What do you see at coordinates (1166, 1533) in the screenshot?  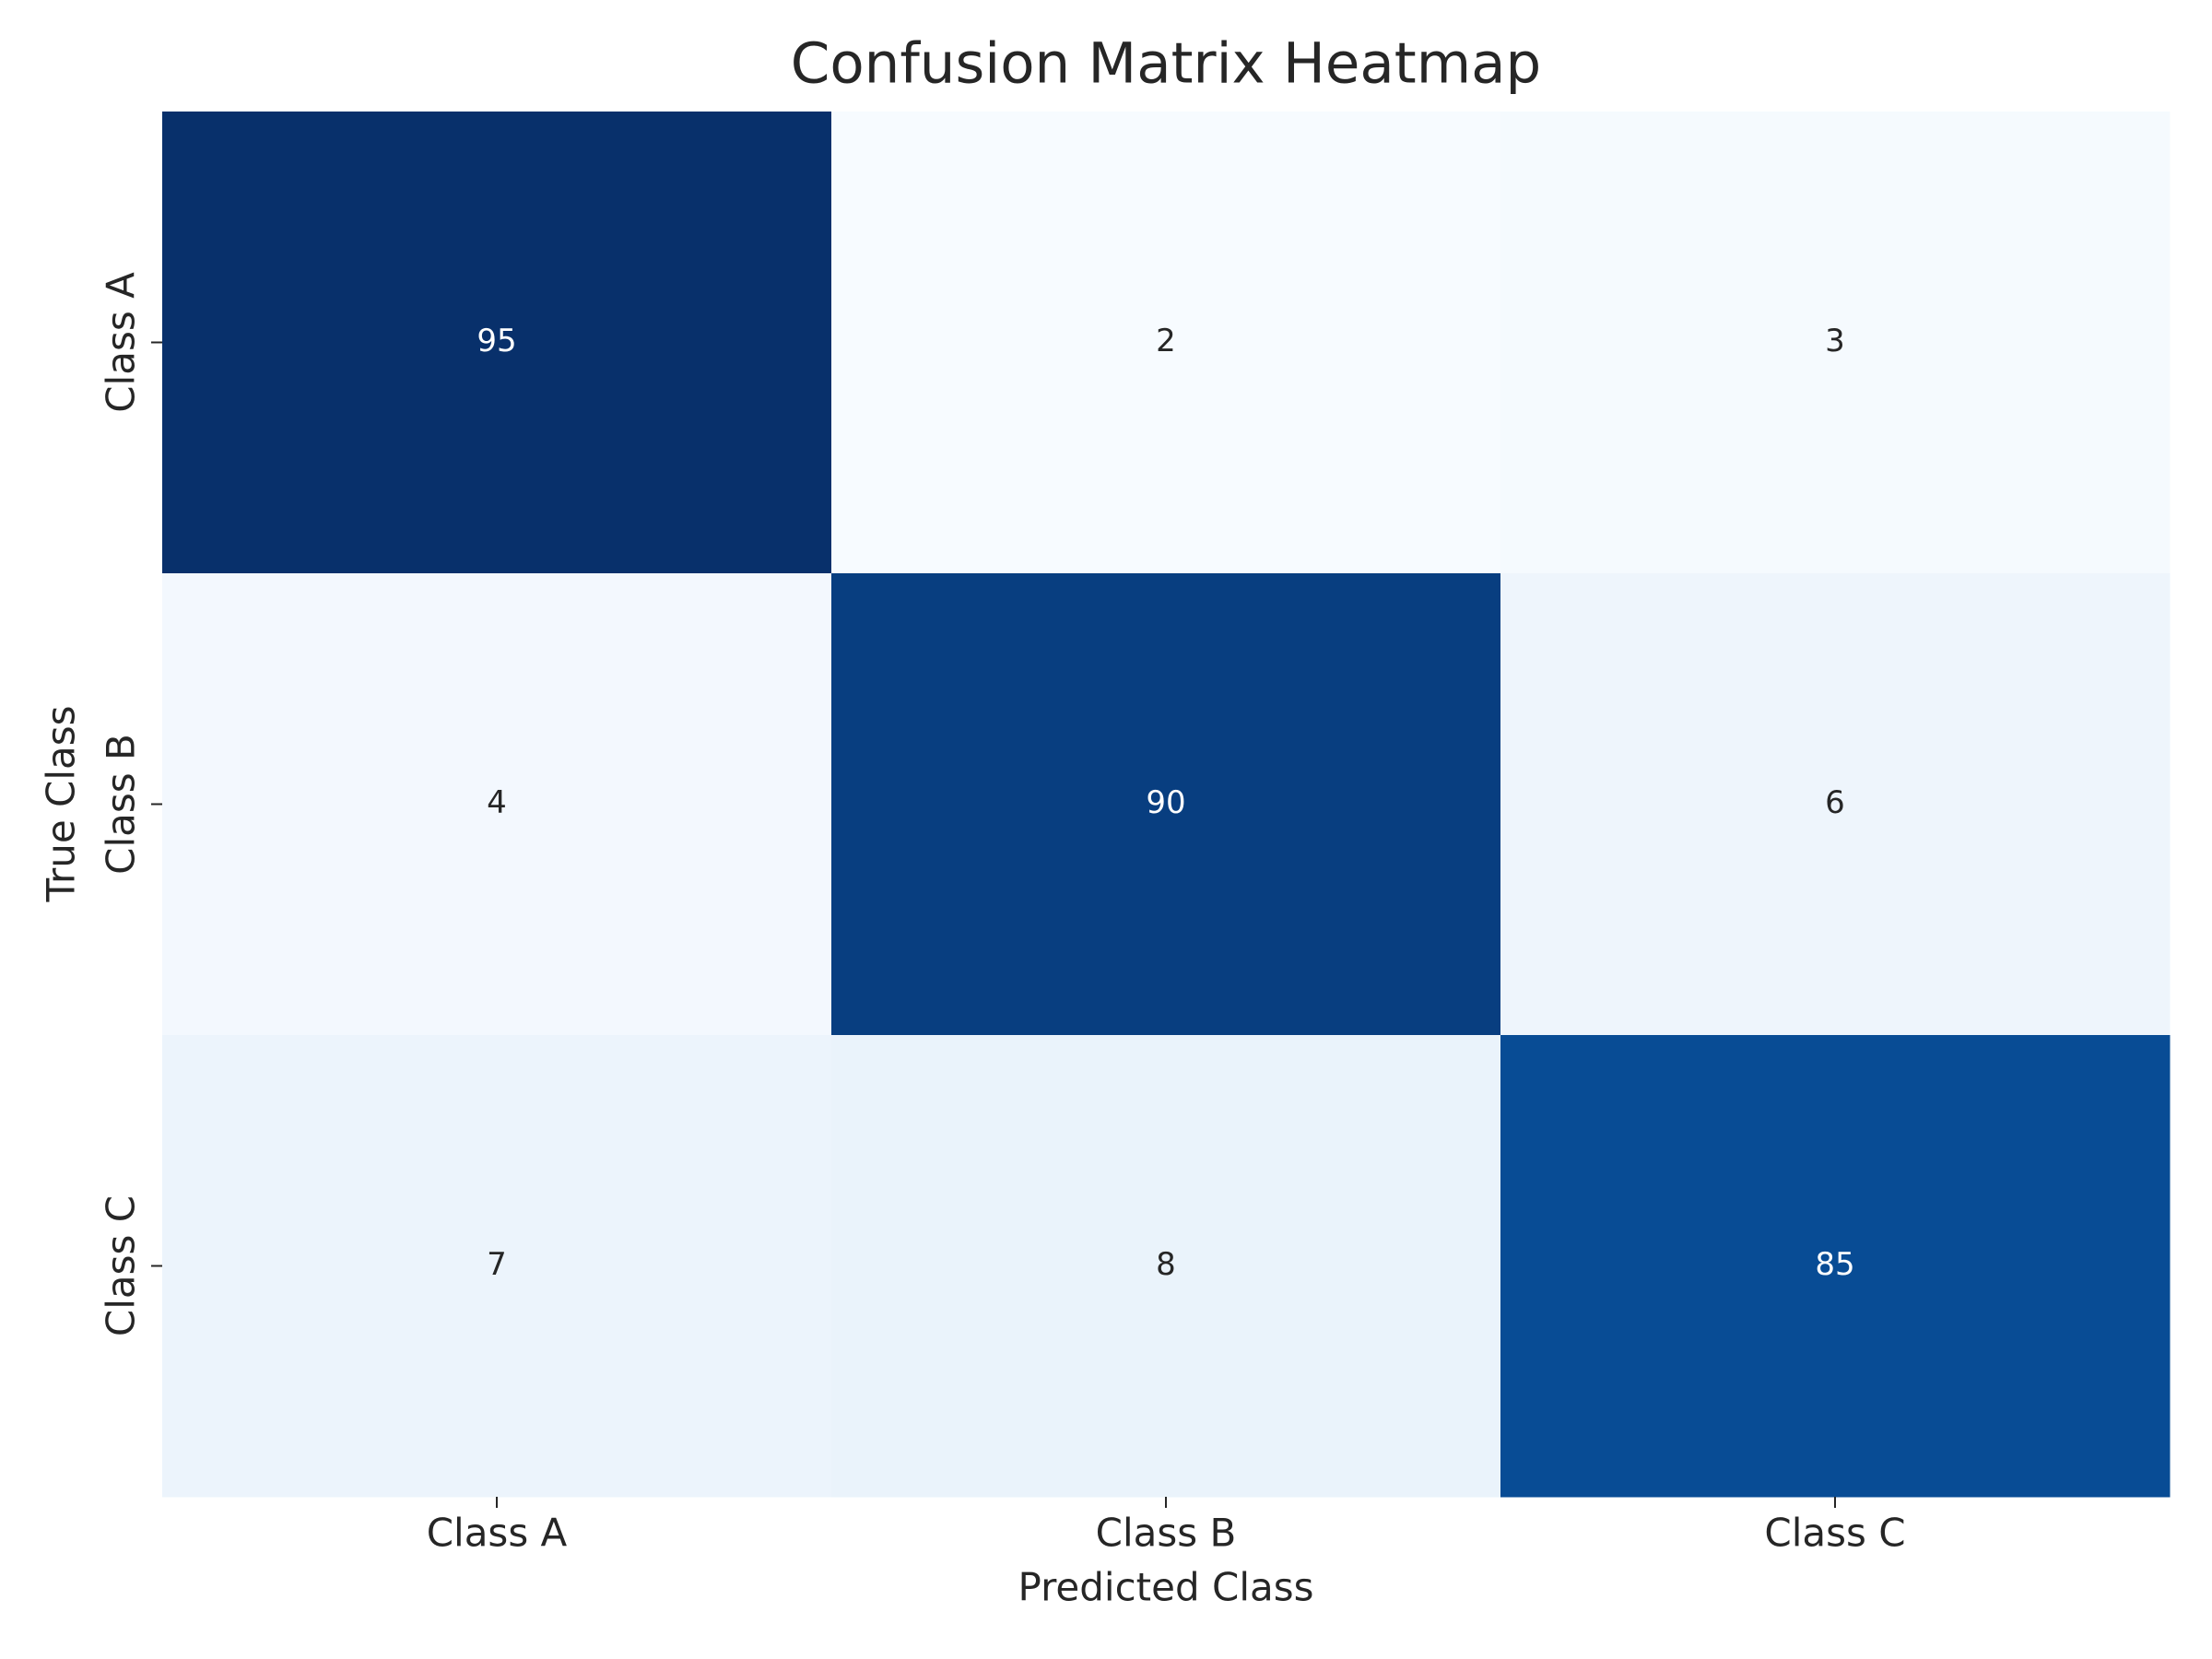 I see `x-tick-label: Class B` at bounding box center [1166, 1533].